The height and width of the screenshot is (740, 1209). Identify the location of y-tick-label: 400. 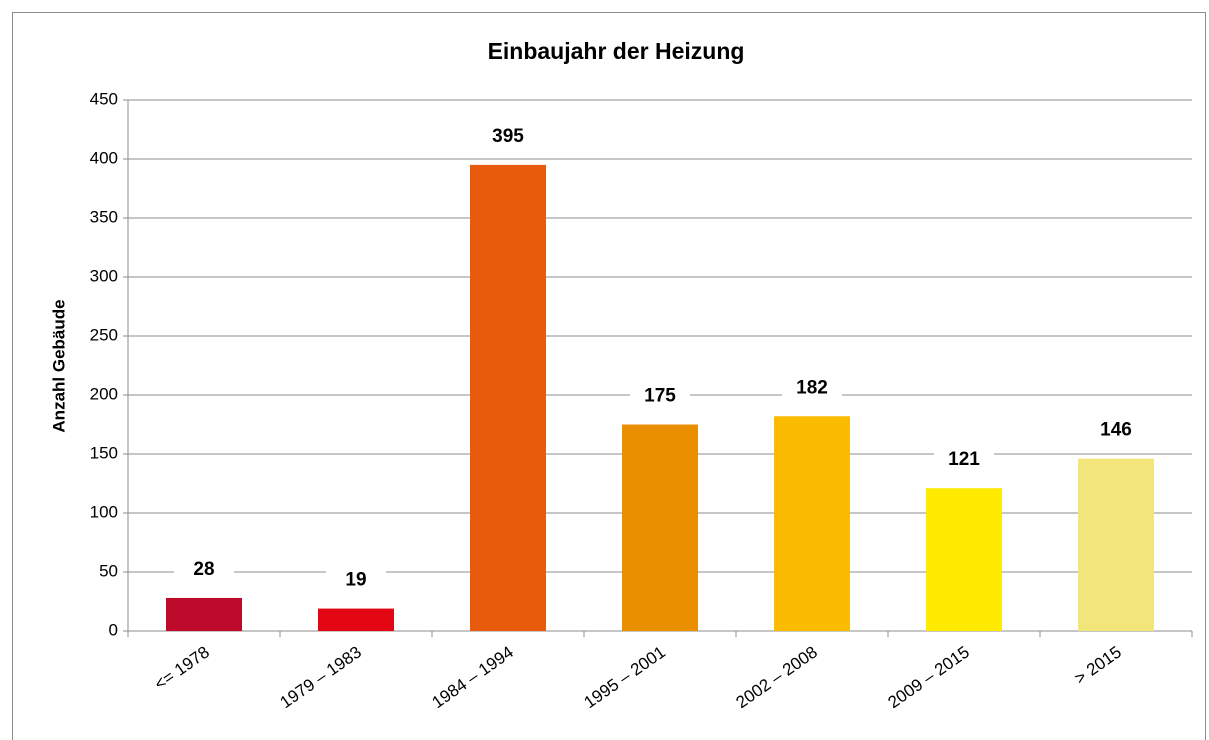
(104, 157).